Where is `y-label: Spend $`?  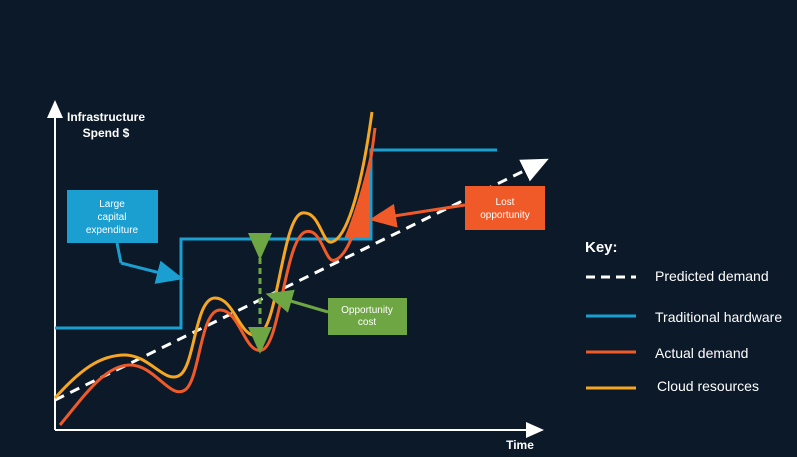 y-label: Spend $ is located at coordinates (106, 133).